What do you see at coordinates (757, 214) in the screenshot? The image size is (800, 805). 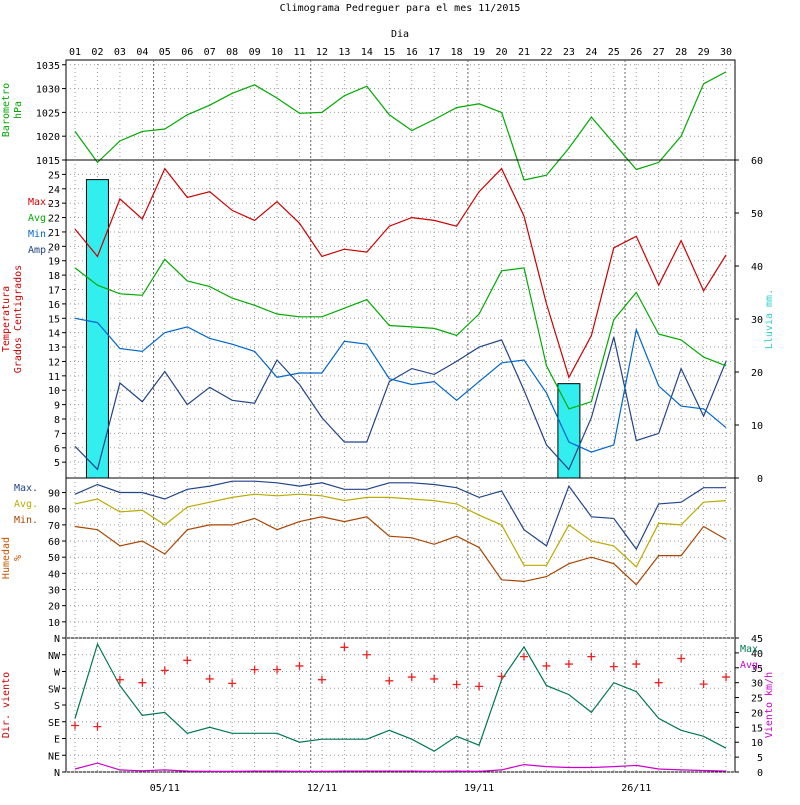 I see `rain-tick-label: 50` at bounding box center [757, 214].